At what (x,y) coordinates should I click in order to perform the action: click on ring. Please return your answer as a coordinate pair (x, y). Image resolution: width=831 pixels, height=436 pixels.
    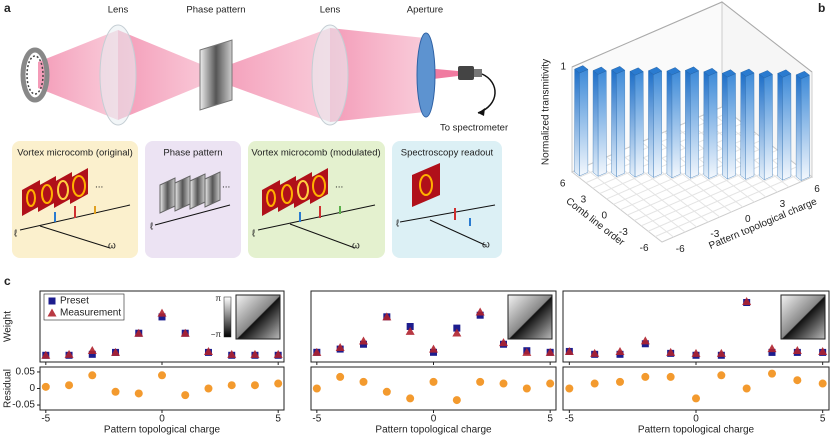
    Looking at the image, I should click on (35, 75).